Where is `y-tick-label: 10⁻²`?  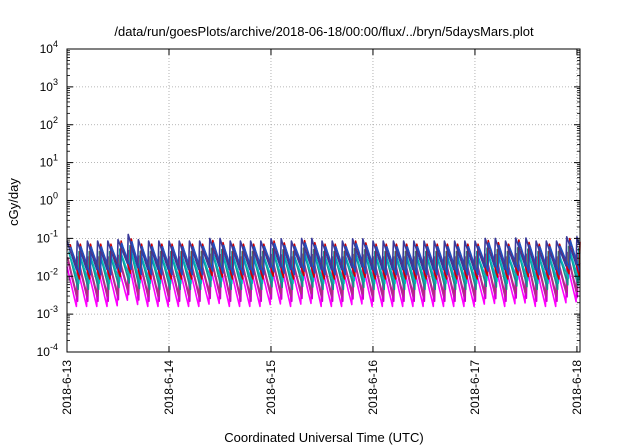 y-tick-label: 10⁻² is located at coordinates (47, 274).